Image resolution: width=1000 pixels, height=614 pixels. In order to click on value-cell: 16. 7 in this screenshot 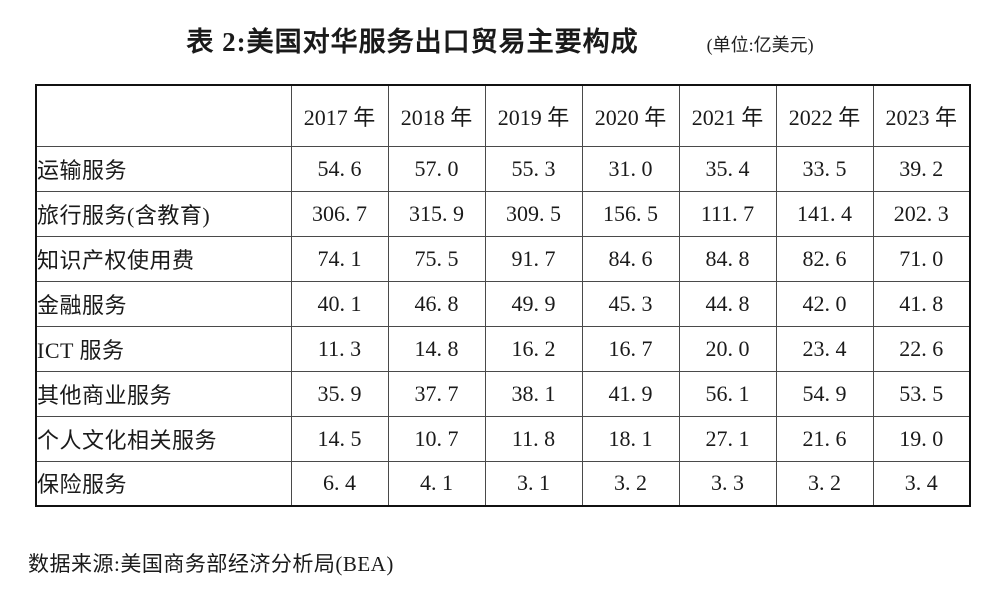, I will do `click(630, 348)`.